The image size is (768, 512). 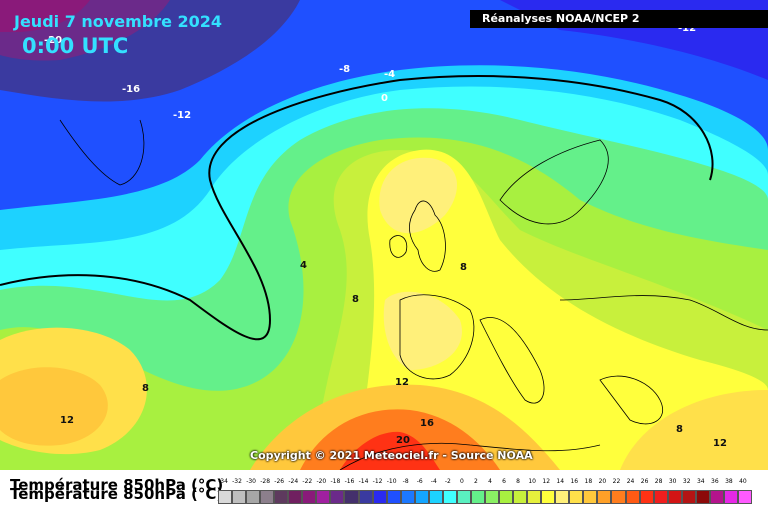 I want to click on field-red, so click(x=390, y=450).